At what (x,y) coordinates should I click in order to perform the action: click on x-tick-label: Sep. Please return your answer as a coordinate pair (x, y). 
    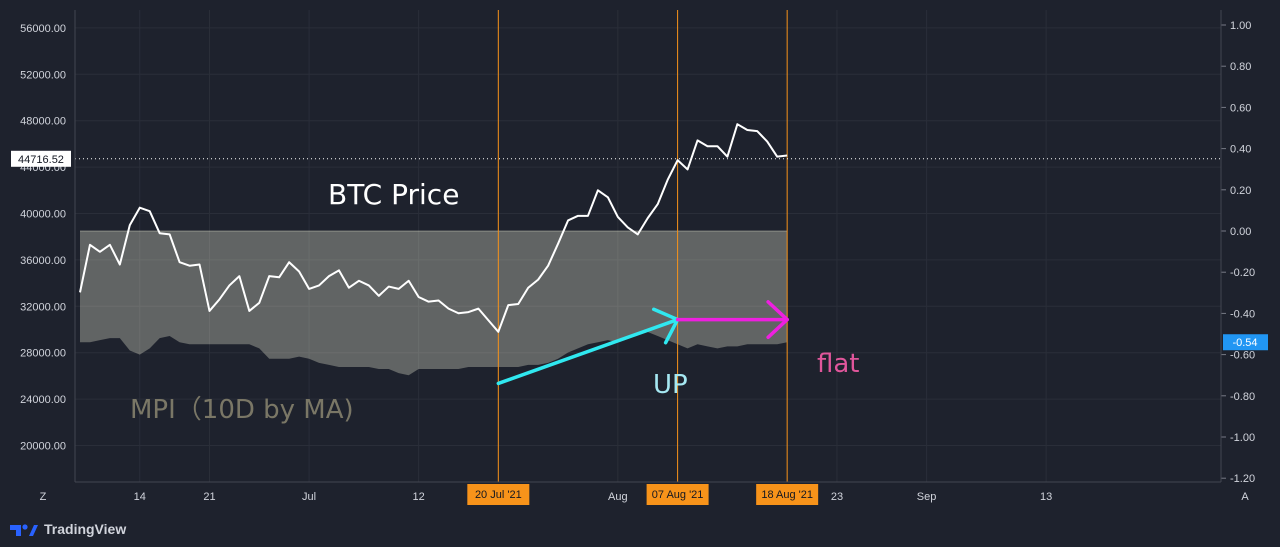
    Looking at the image, I should click on (927, 497).